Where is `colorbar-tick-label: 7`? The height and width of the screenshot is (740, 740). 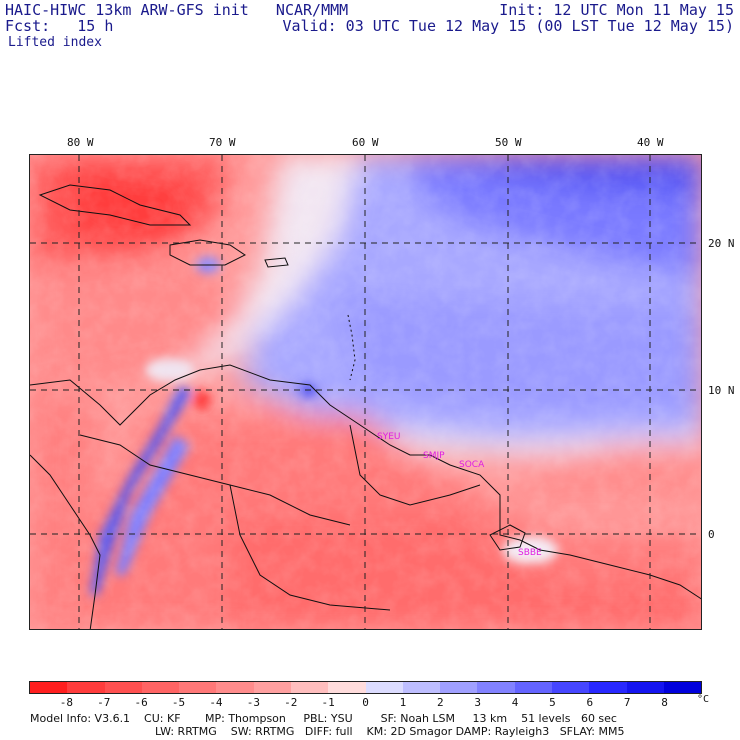
colorbar-tick-label: 7 is located at coordinates (627, 702).